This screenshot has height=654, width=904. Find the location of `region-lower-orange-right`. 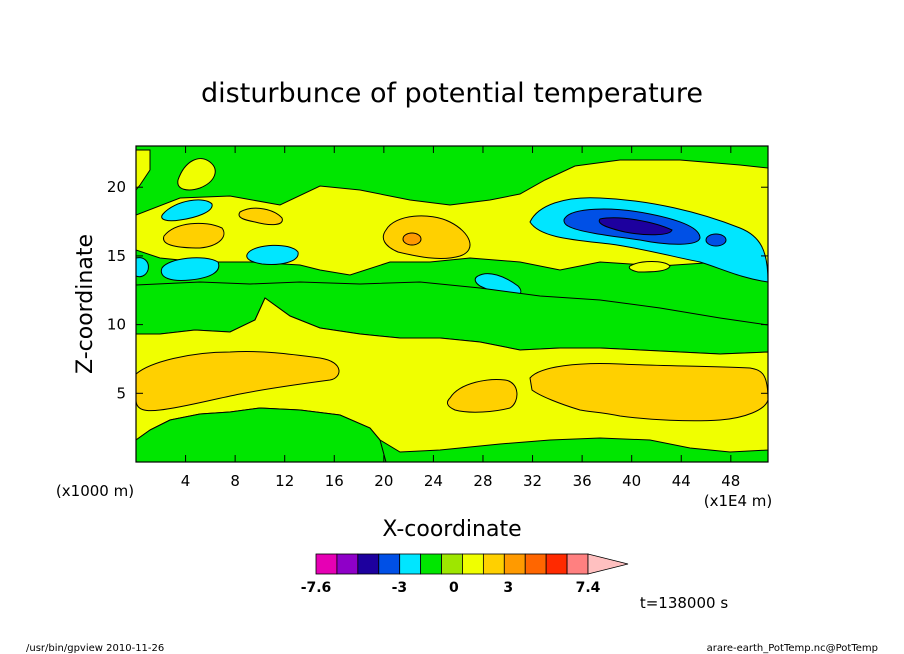

region-lower-orange-right is located at coordinates (648, 392).